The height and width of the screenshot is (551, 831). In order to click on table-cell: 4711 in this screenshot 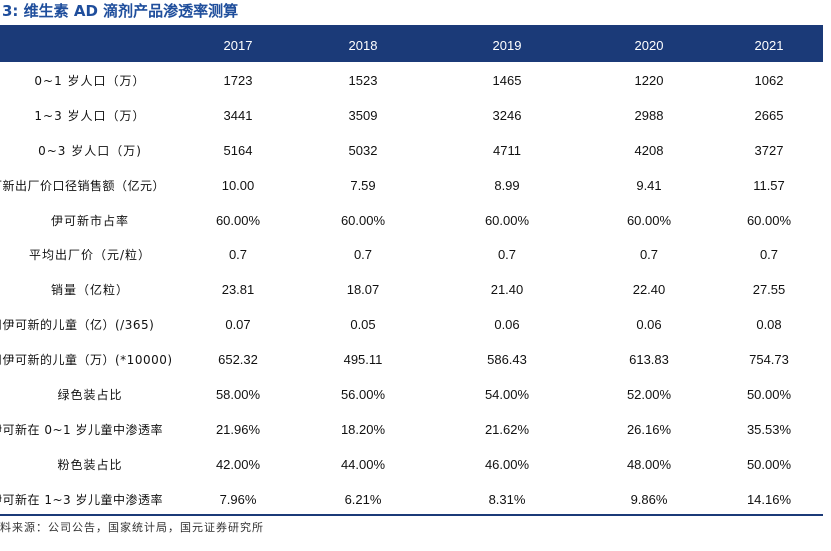, I will do `click(507, 150)`.